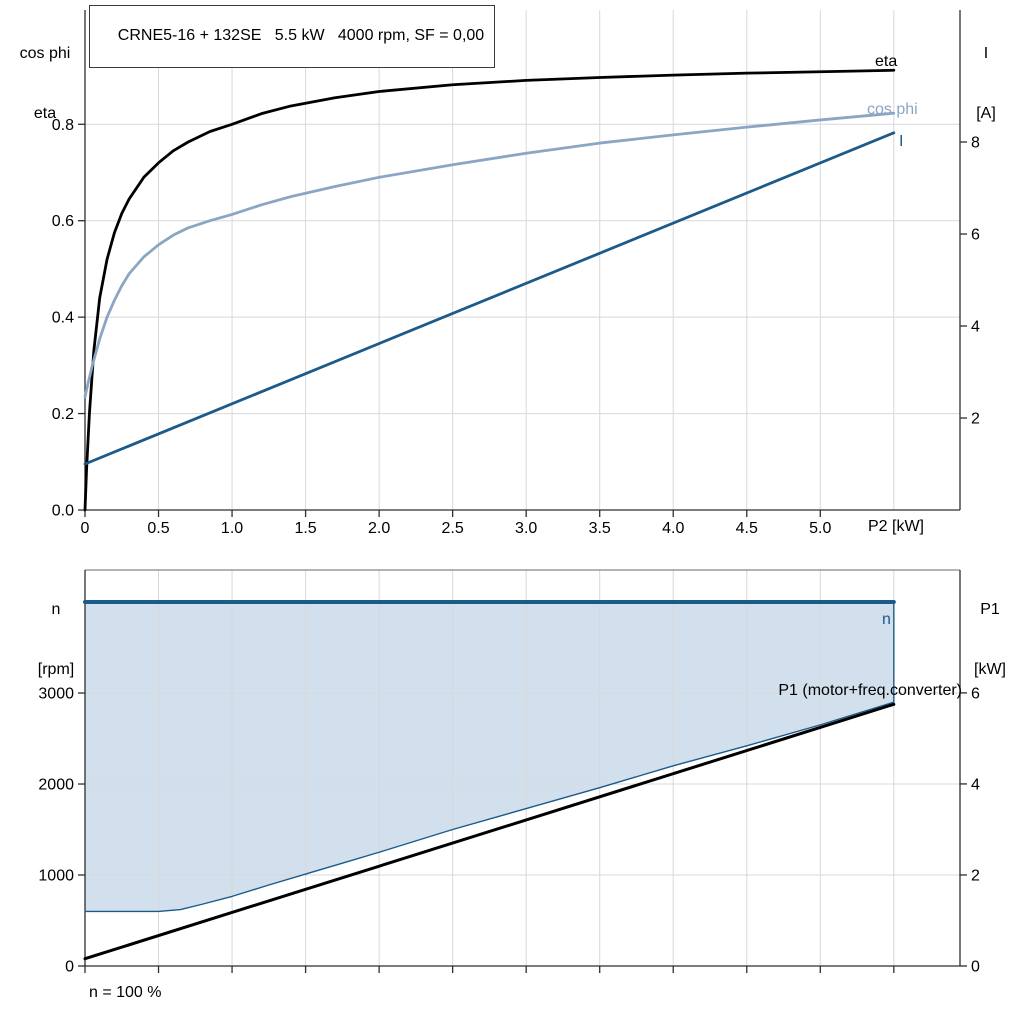  I want to click on axis-label-speed: n, so click(56, 609).